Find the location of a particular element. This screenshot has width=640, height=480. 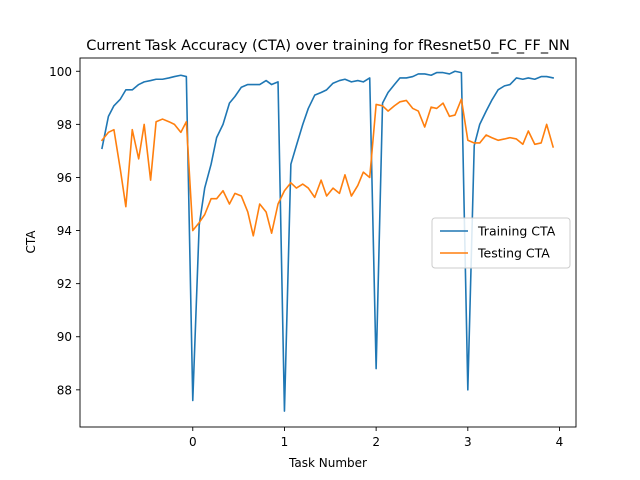

x-tick-label: 4 is located at coordinates (560, 442).